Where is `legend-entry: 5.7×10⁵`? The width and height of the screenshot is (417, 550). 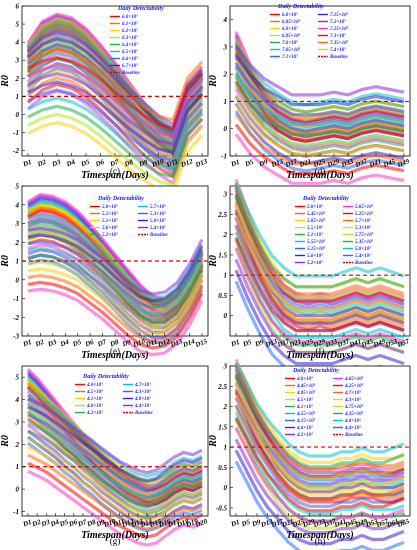
legend-entry: 5.7×10⁵ is located at coordinates (158, 207).